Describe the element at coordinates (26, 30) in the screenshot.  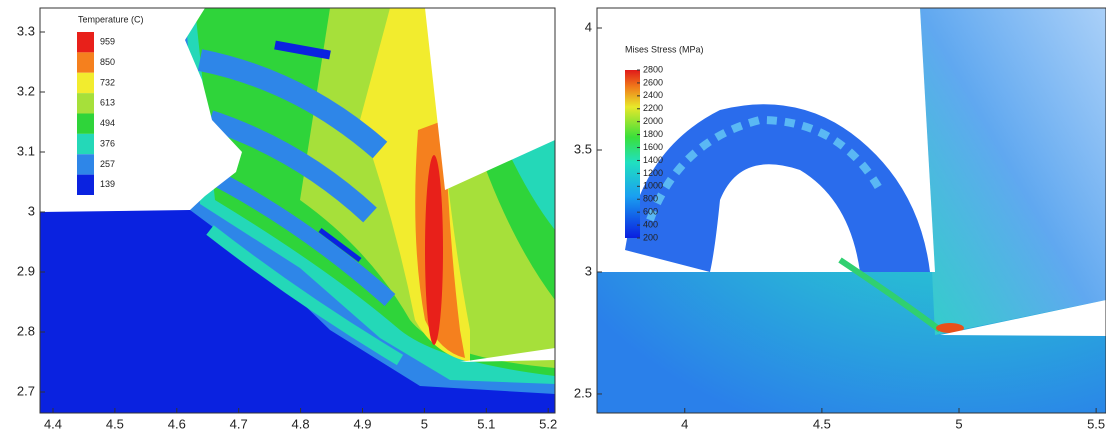
I see `y-tick-label: 3.3` at that location.